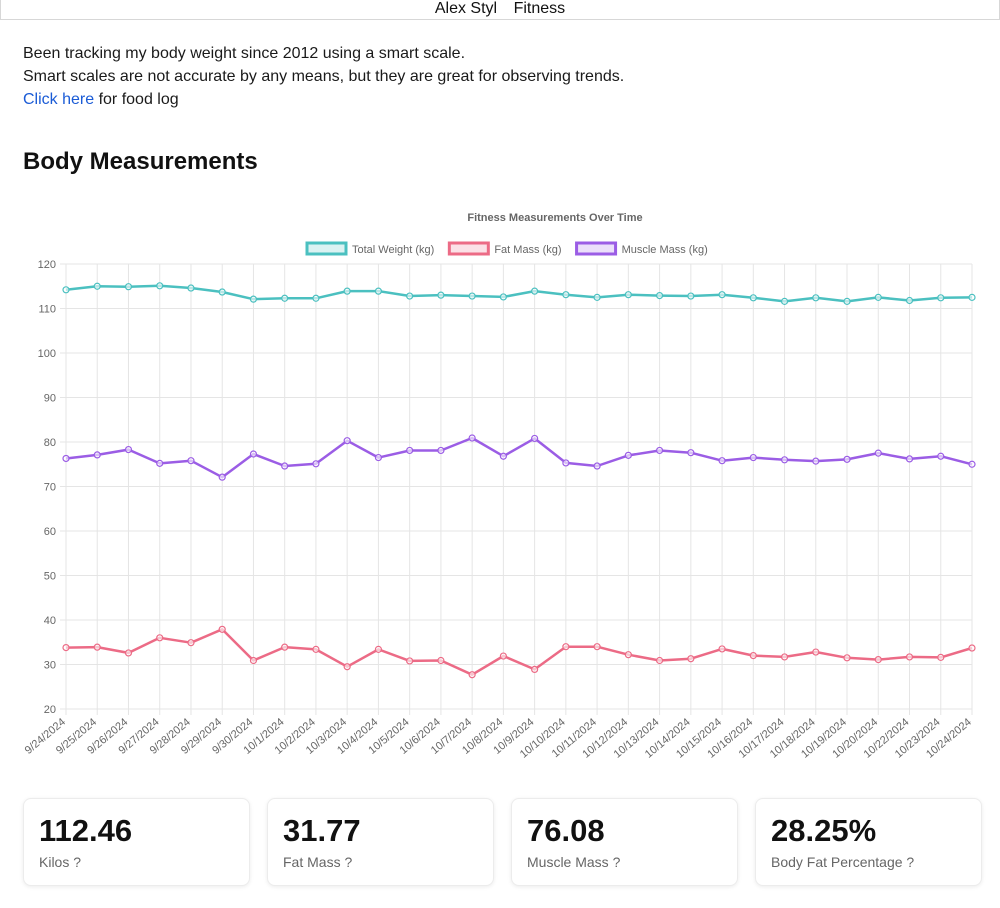 The height and width of the screenshot is (908, 1000). Describe the element at coordinates (566, 830) in the screenshot. I see `stat-value: 76.08` at that location.